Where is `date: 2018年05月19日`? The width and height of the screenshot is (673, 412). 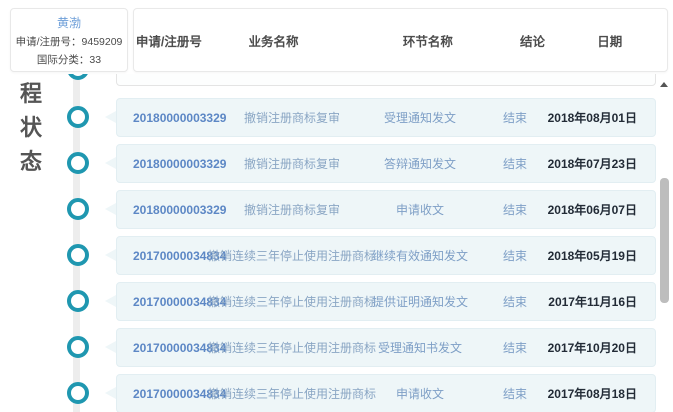 date: 2018年05月19日 is located at coordinates (592, 256).